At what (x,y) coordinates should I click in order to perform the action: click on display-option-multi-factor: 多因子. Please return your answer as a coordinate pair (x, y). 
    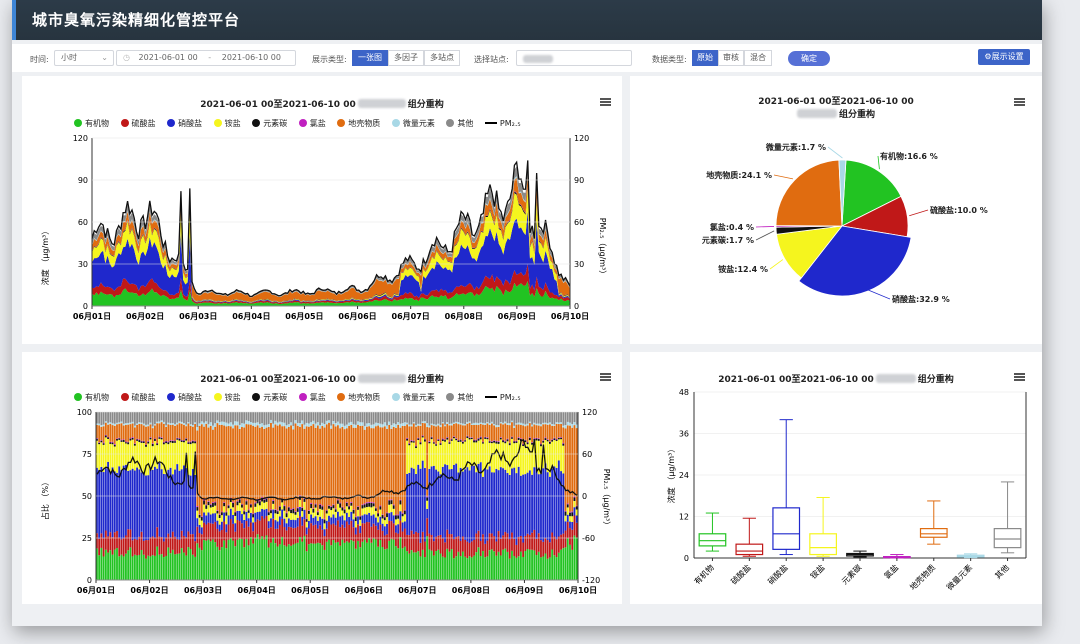
    Looking at the image, I should click on (406, 58).